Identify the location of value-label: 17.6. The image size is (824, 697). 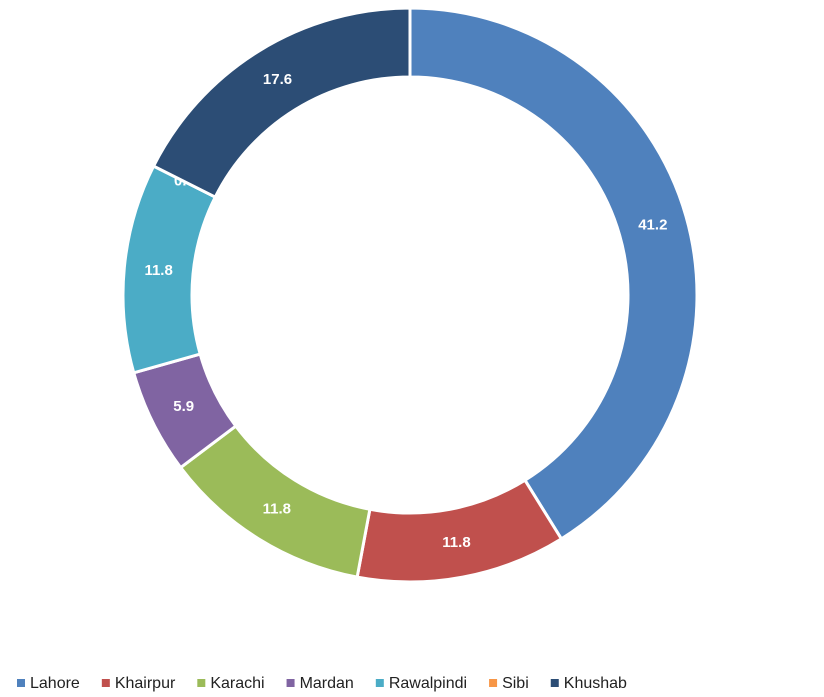
(277, 79).